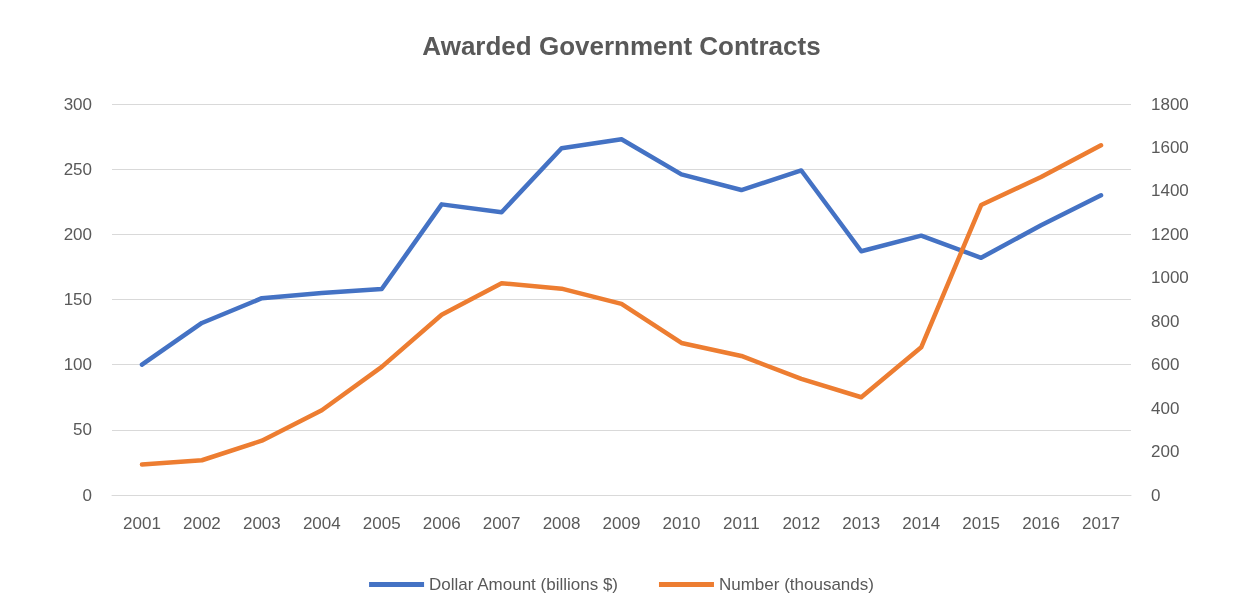 The image size is (1243, 616). What do you see at coordinates (381, 523) in the screenshot?
I see `x-tick-label: 2005` at bounding box center [381, 523].